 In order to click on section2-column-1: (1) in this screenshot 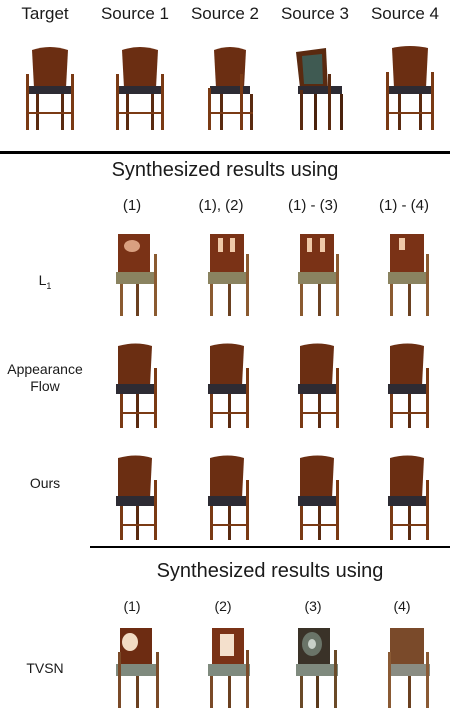, I will do `click(132, 606)`.